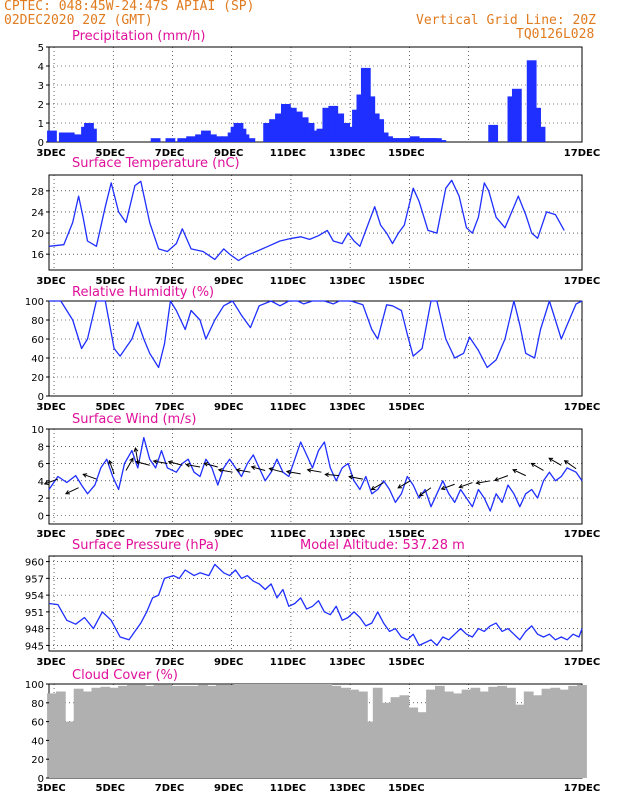 This screenshot has width=618, height=800. I want to click on humidity-xtick-label: 5DEC, so click(110, 407).